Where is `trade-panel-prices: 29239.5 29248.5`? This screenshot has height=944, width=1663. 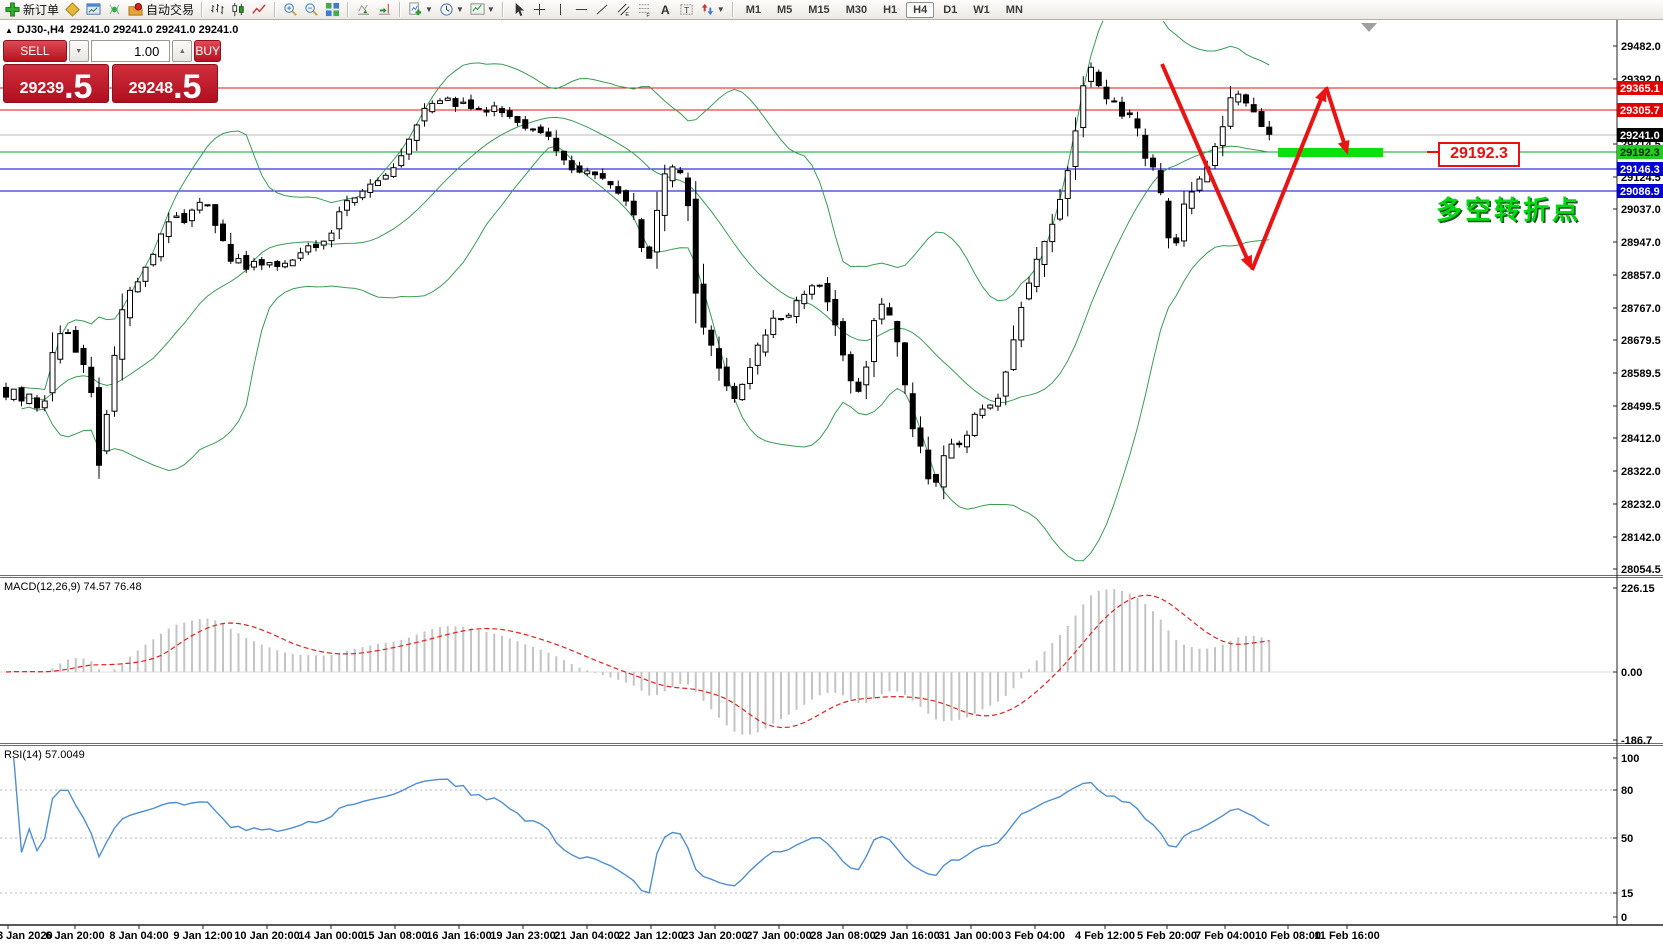 trade-panel-prices: 29239.5 29248.5 is located at coordinates (112, 85).